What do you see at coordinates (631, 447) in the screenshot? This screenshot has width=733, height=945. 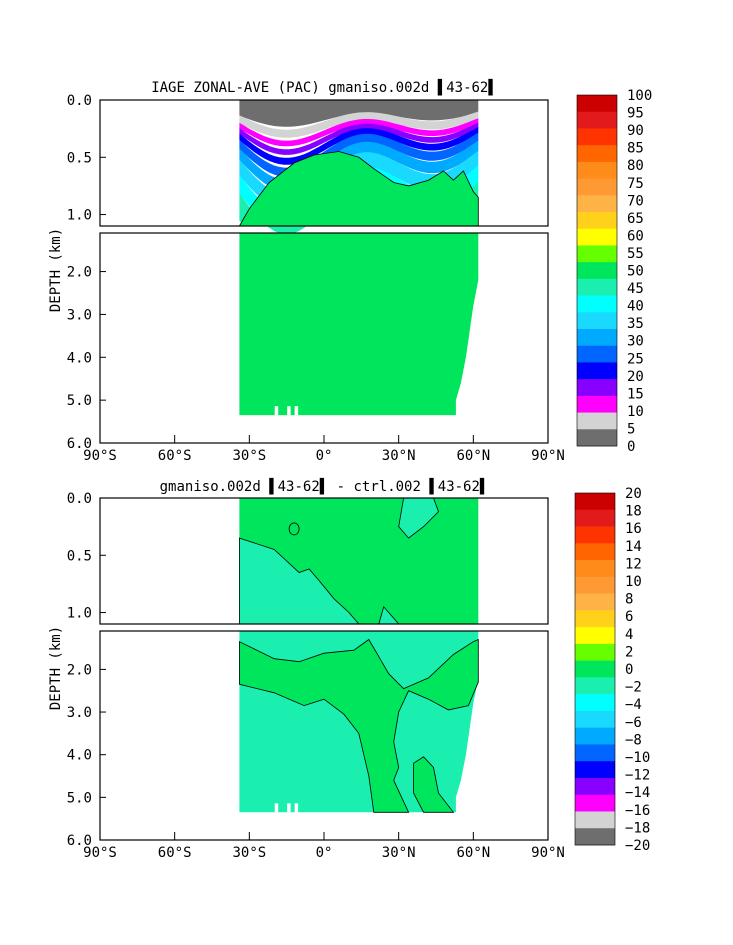 I see `colorbar-label: 0` at bounding box center [631, 447].